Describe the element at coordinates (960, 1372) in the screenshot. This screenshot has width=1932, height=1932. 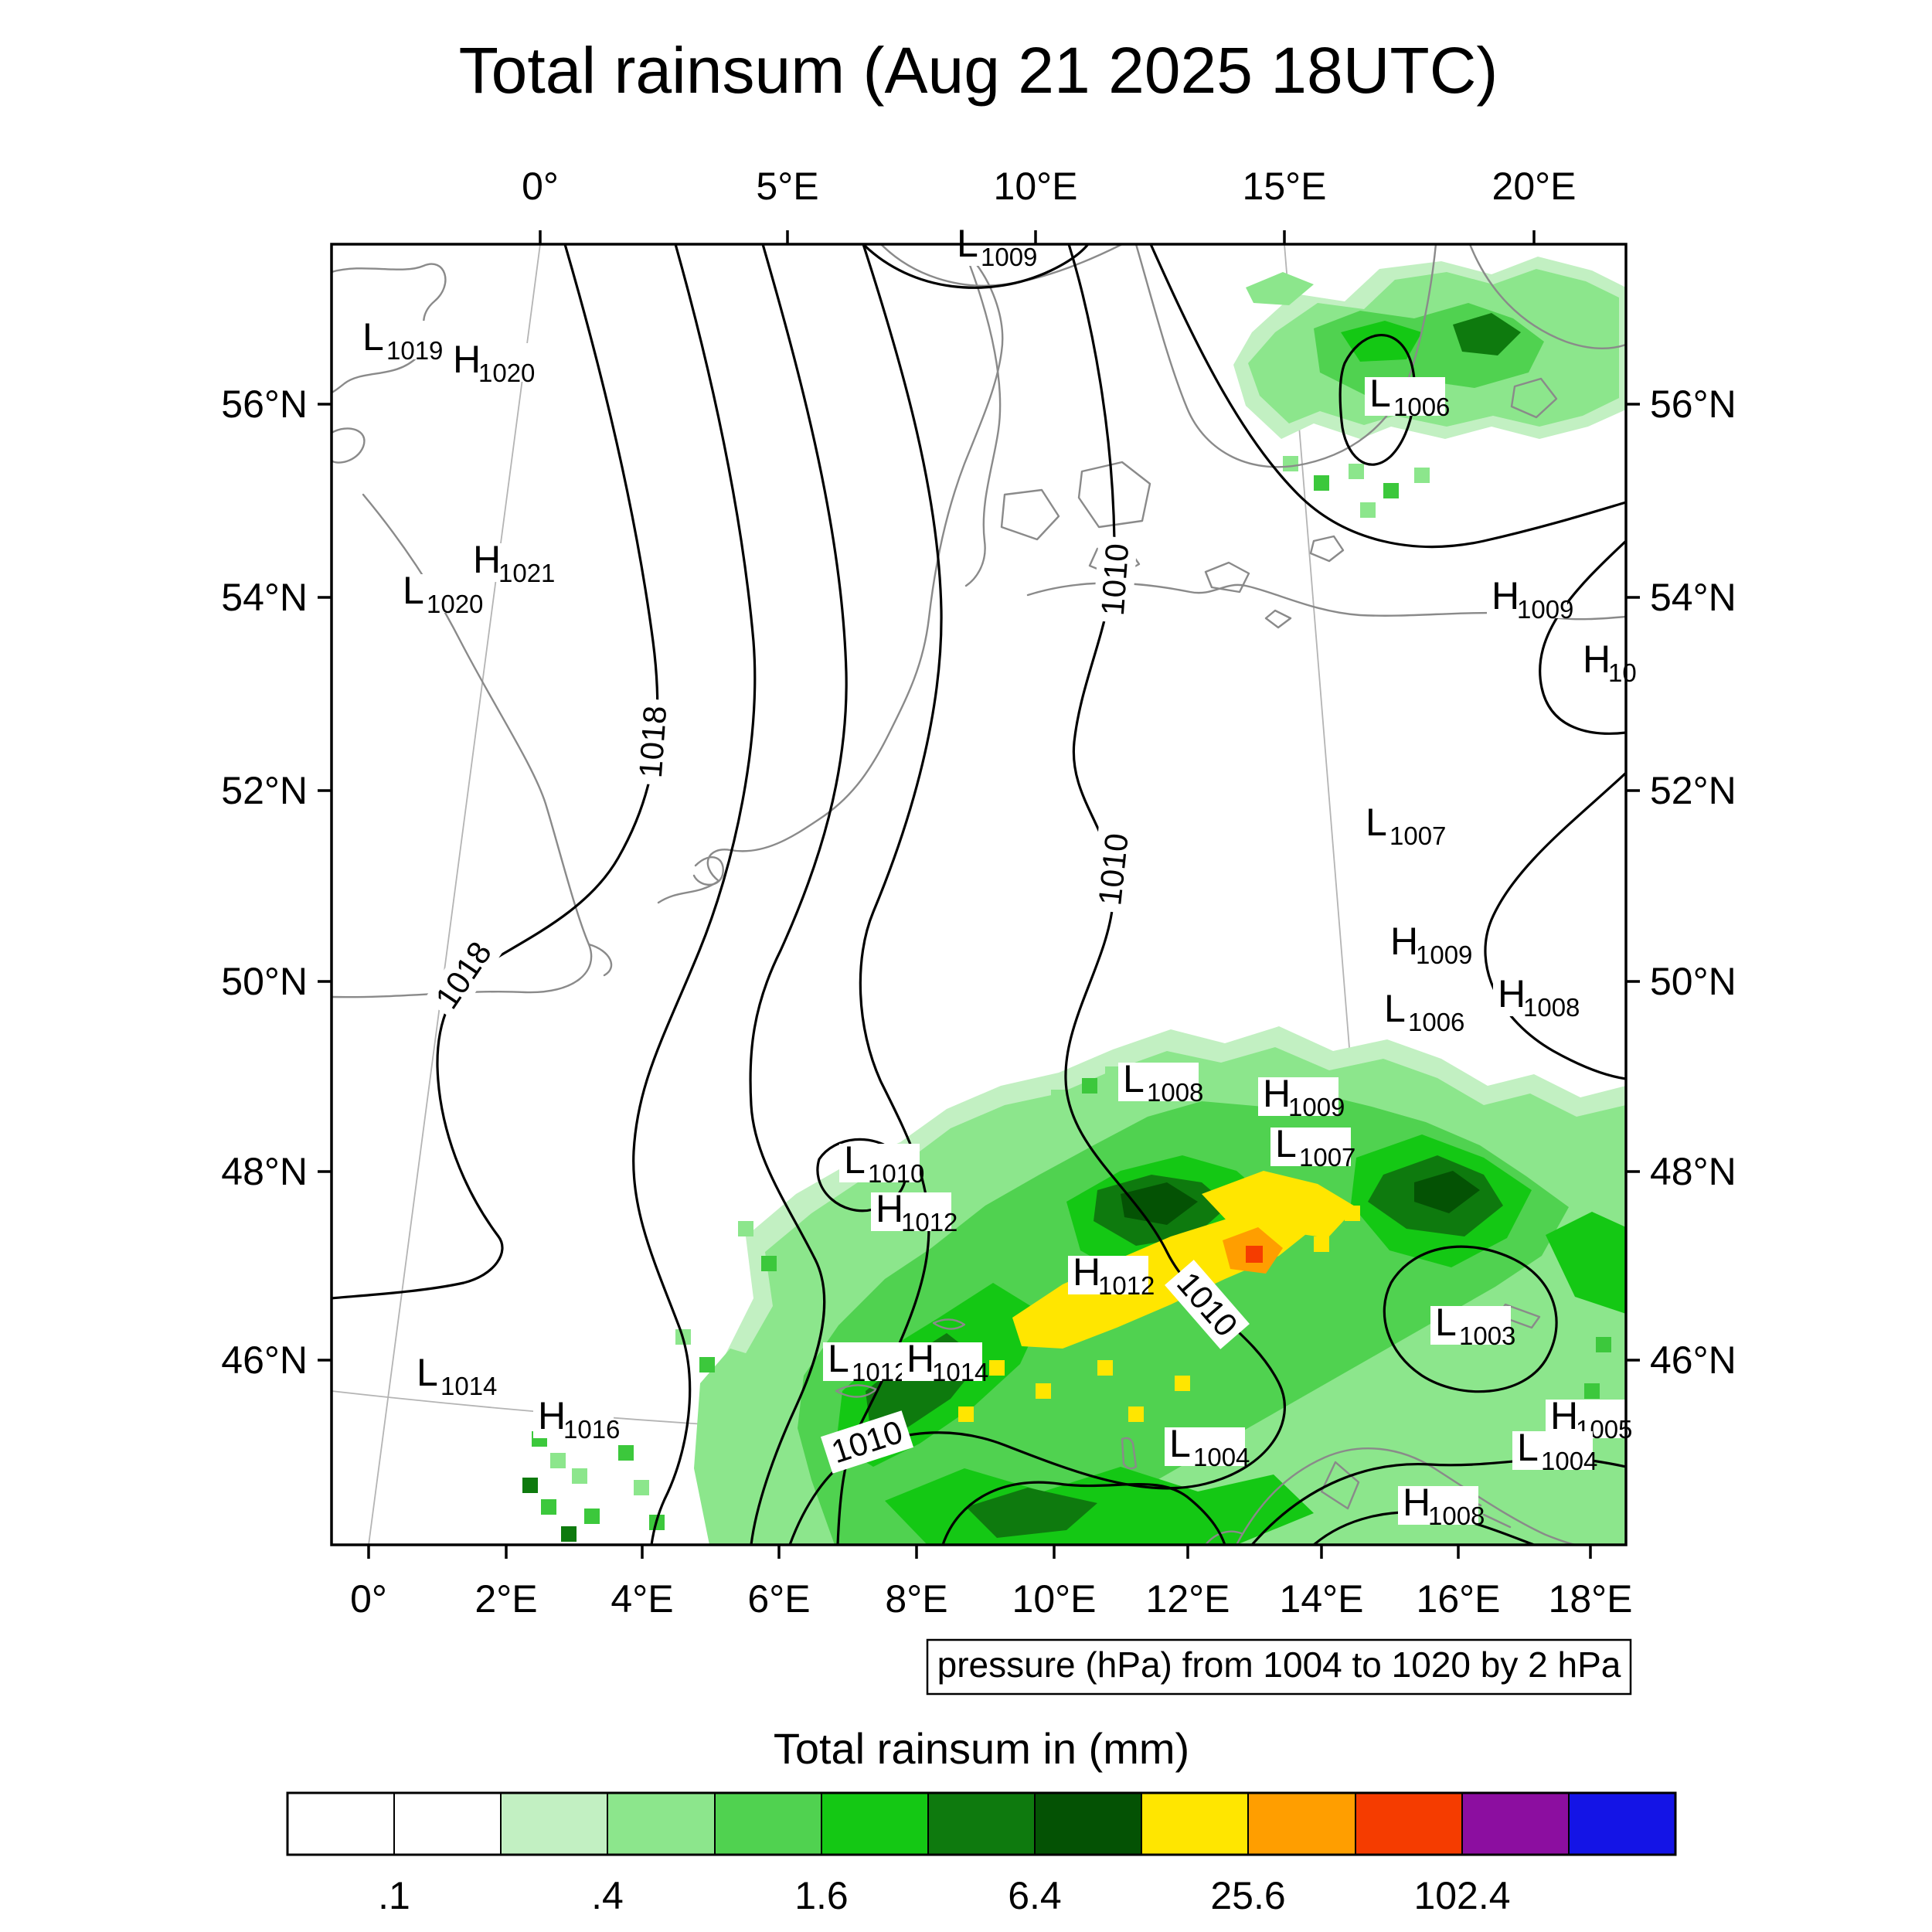
I see `center-value: 1014` at that location.